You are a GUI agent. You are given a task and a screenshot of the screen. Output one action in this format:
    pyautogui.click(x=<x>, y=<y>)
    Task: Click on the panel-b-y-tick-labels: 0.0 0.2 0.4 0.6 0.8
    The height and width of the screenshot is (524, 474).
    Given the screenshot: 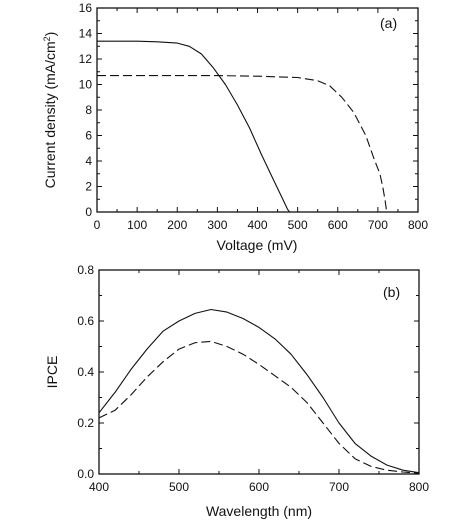 What is the action you would take?
    pyautogui.click(x=85, y=372)
    